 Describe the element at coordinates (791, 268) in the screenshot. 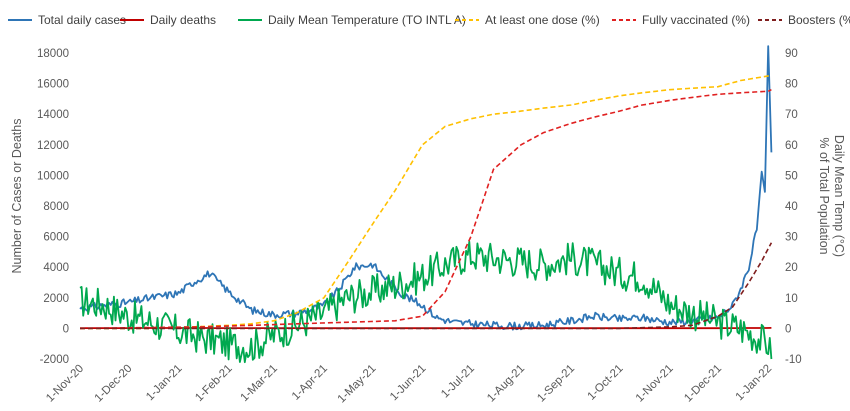

I see `y-right-tick-label: 20` at that location.